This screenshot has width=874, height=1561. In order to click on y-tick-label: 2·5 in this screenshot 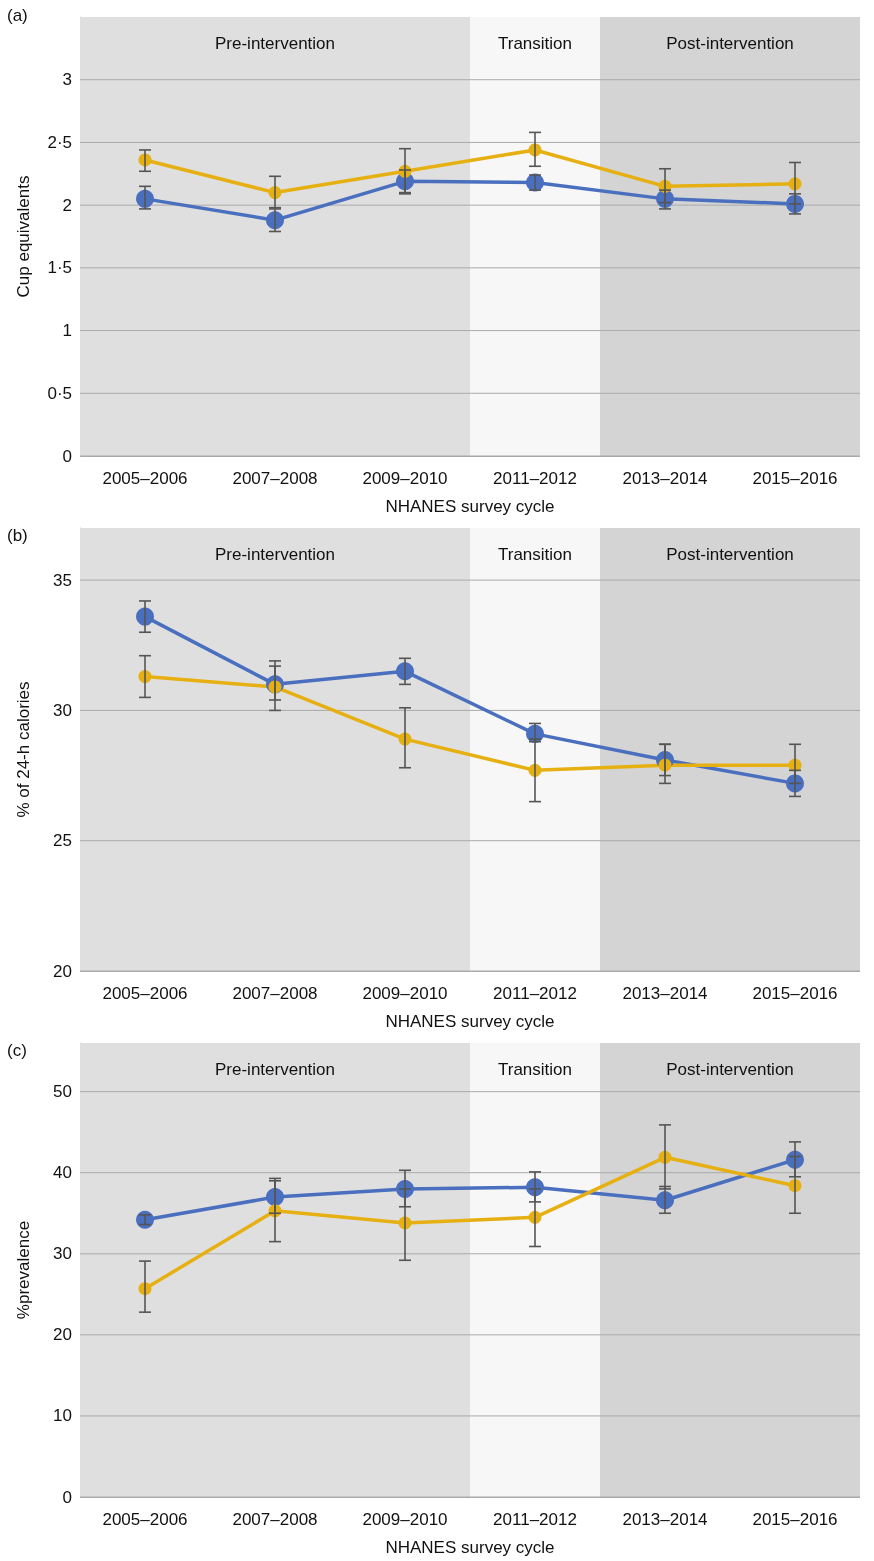, I will do `click(59, 142)`.